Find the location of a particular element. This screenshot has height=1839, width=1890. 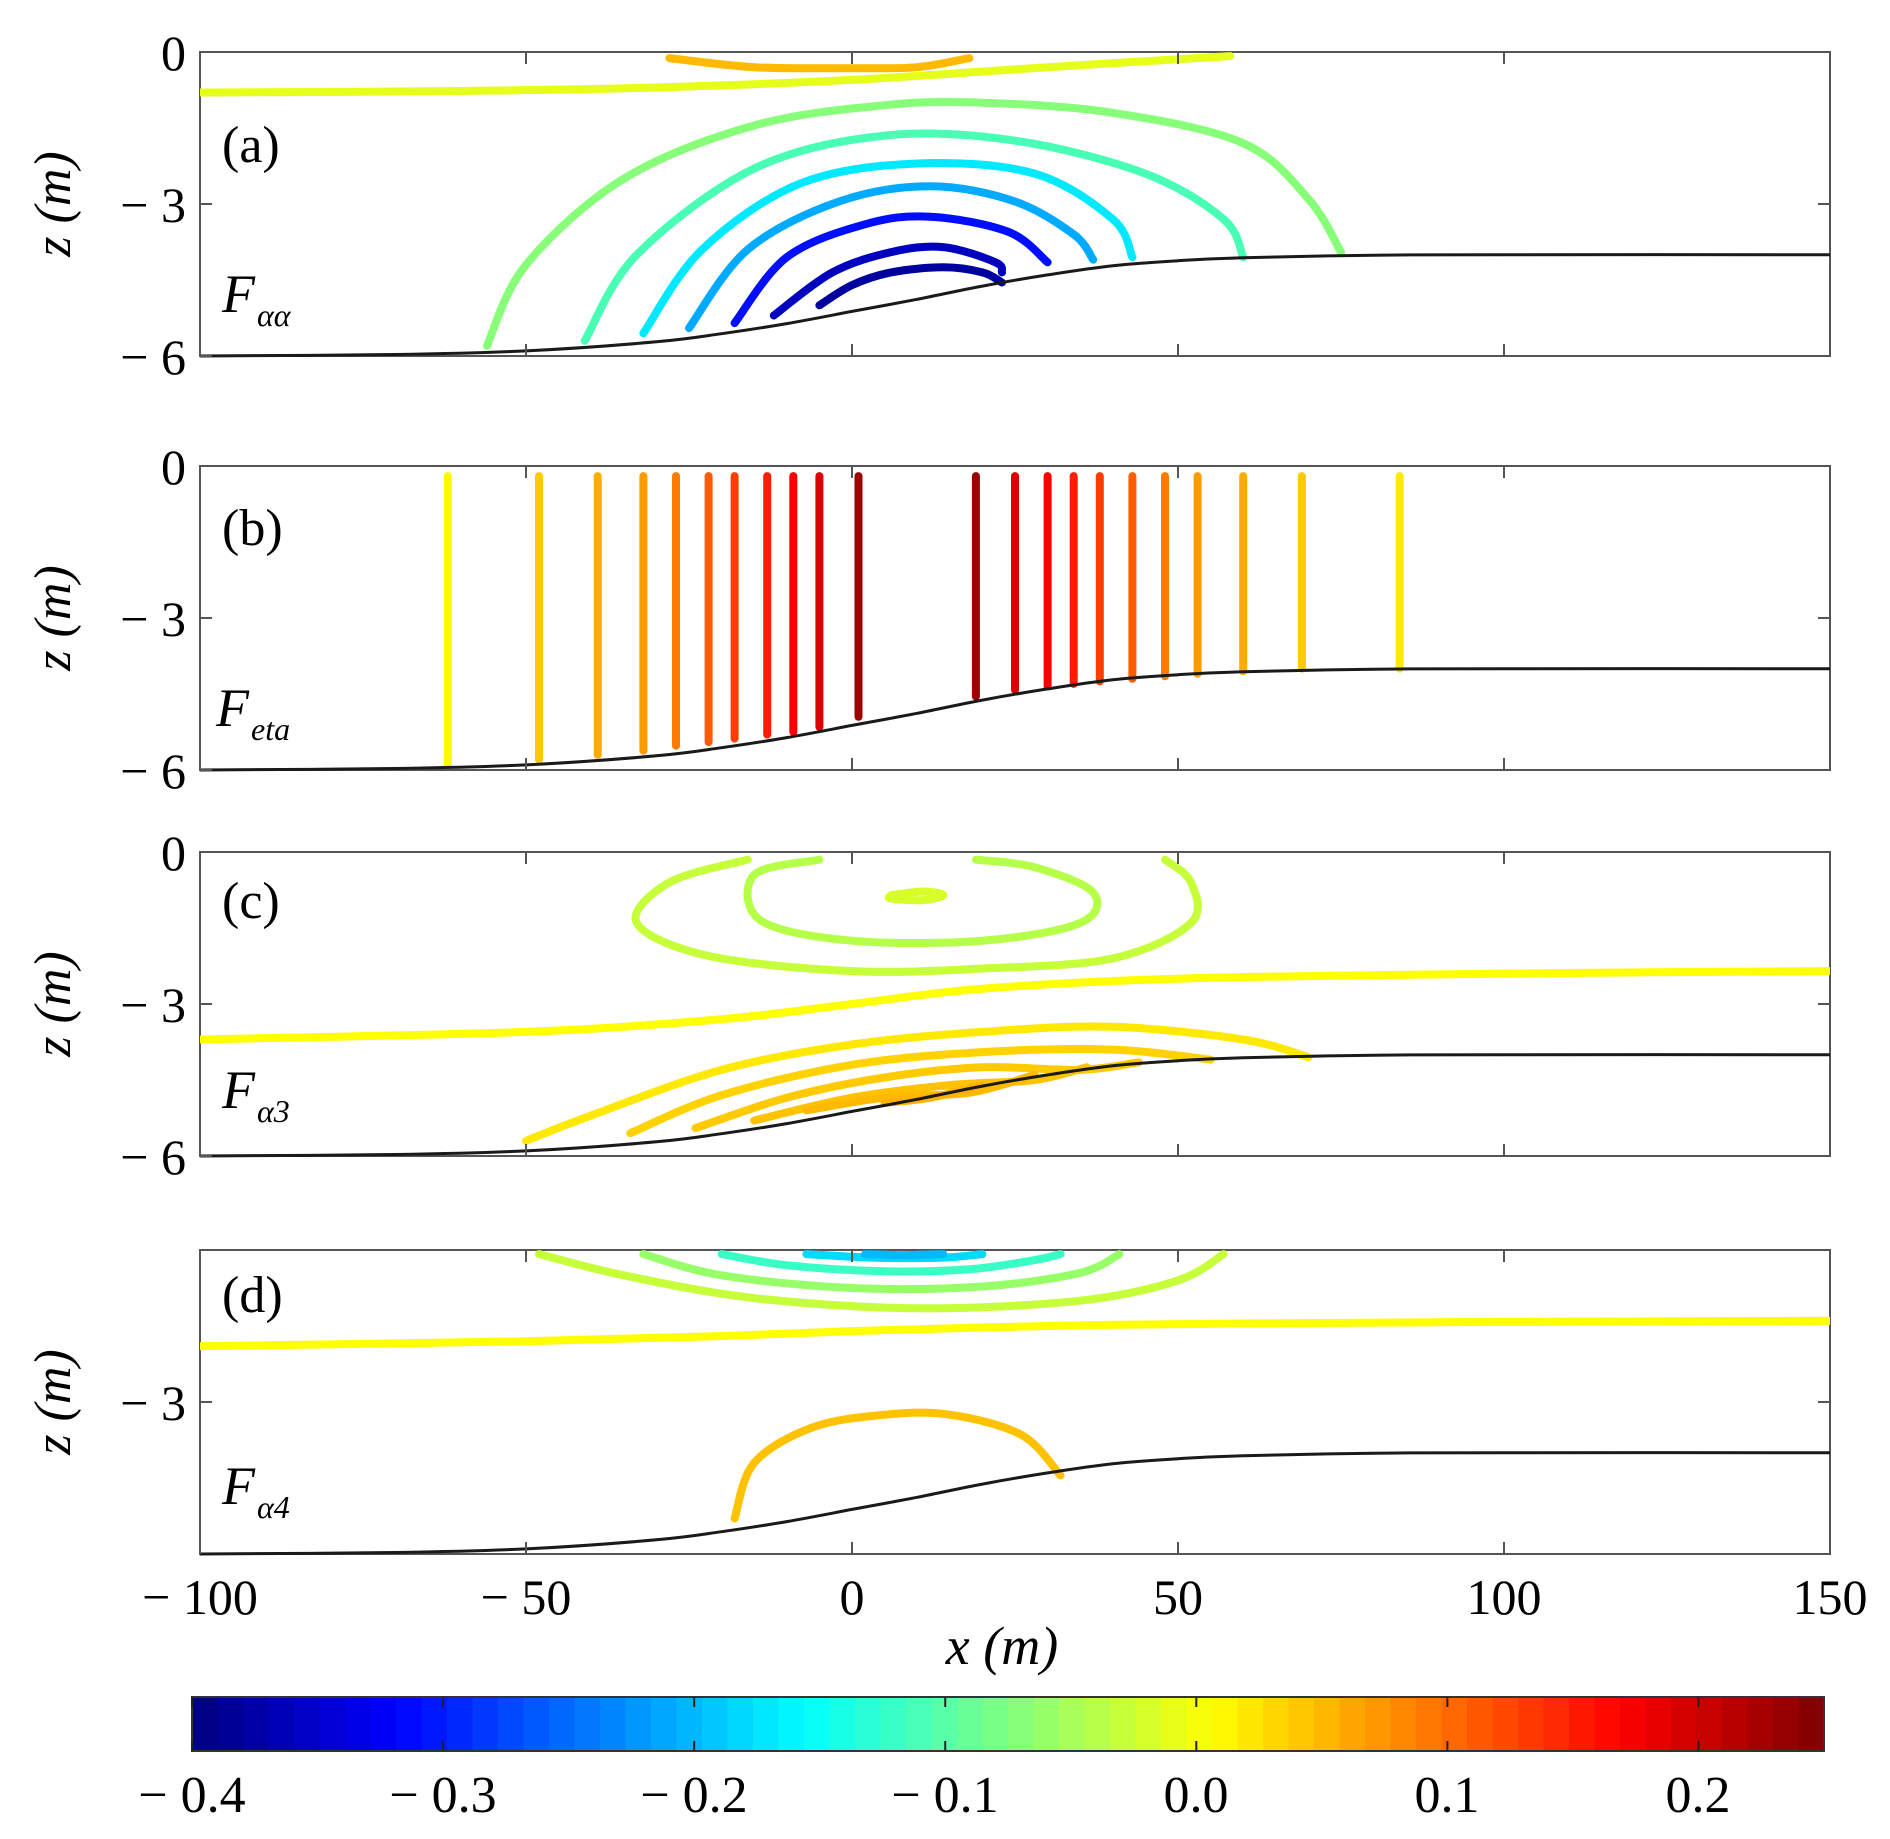

colorbar-tick-label: − 0.2 is located at coordinates (693, 1795).